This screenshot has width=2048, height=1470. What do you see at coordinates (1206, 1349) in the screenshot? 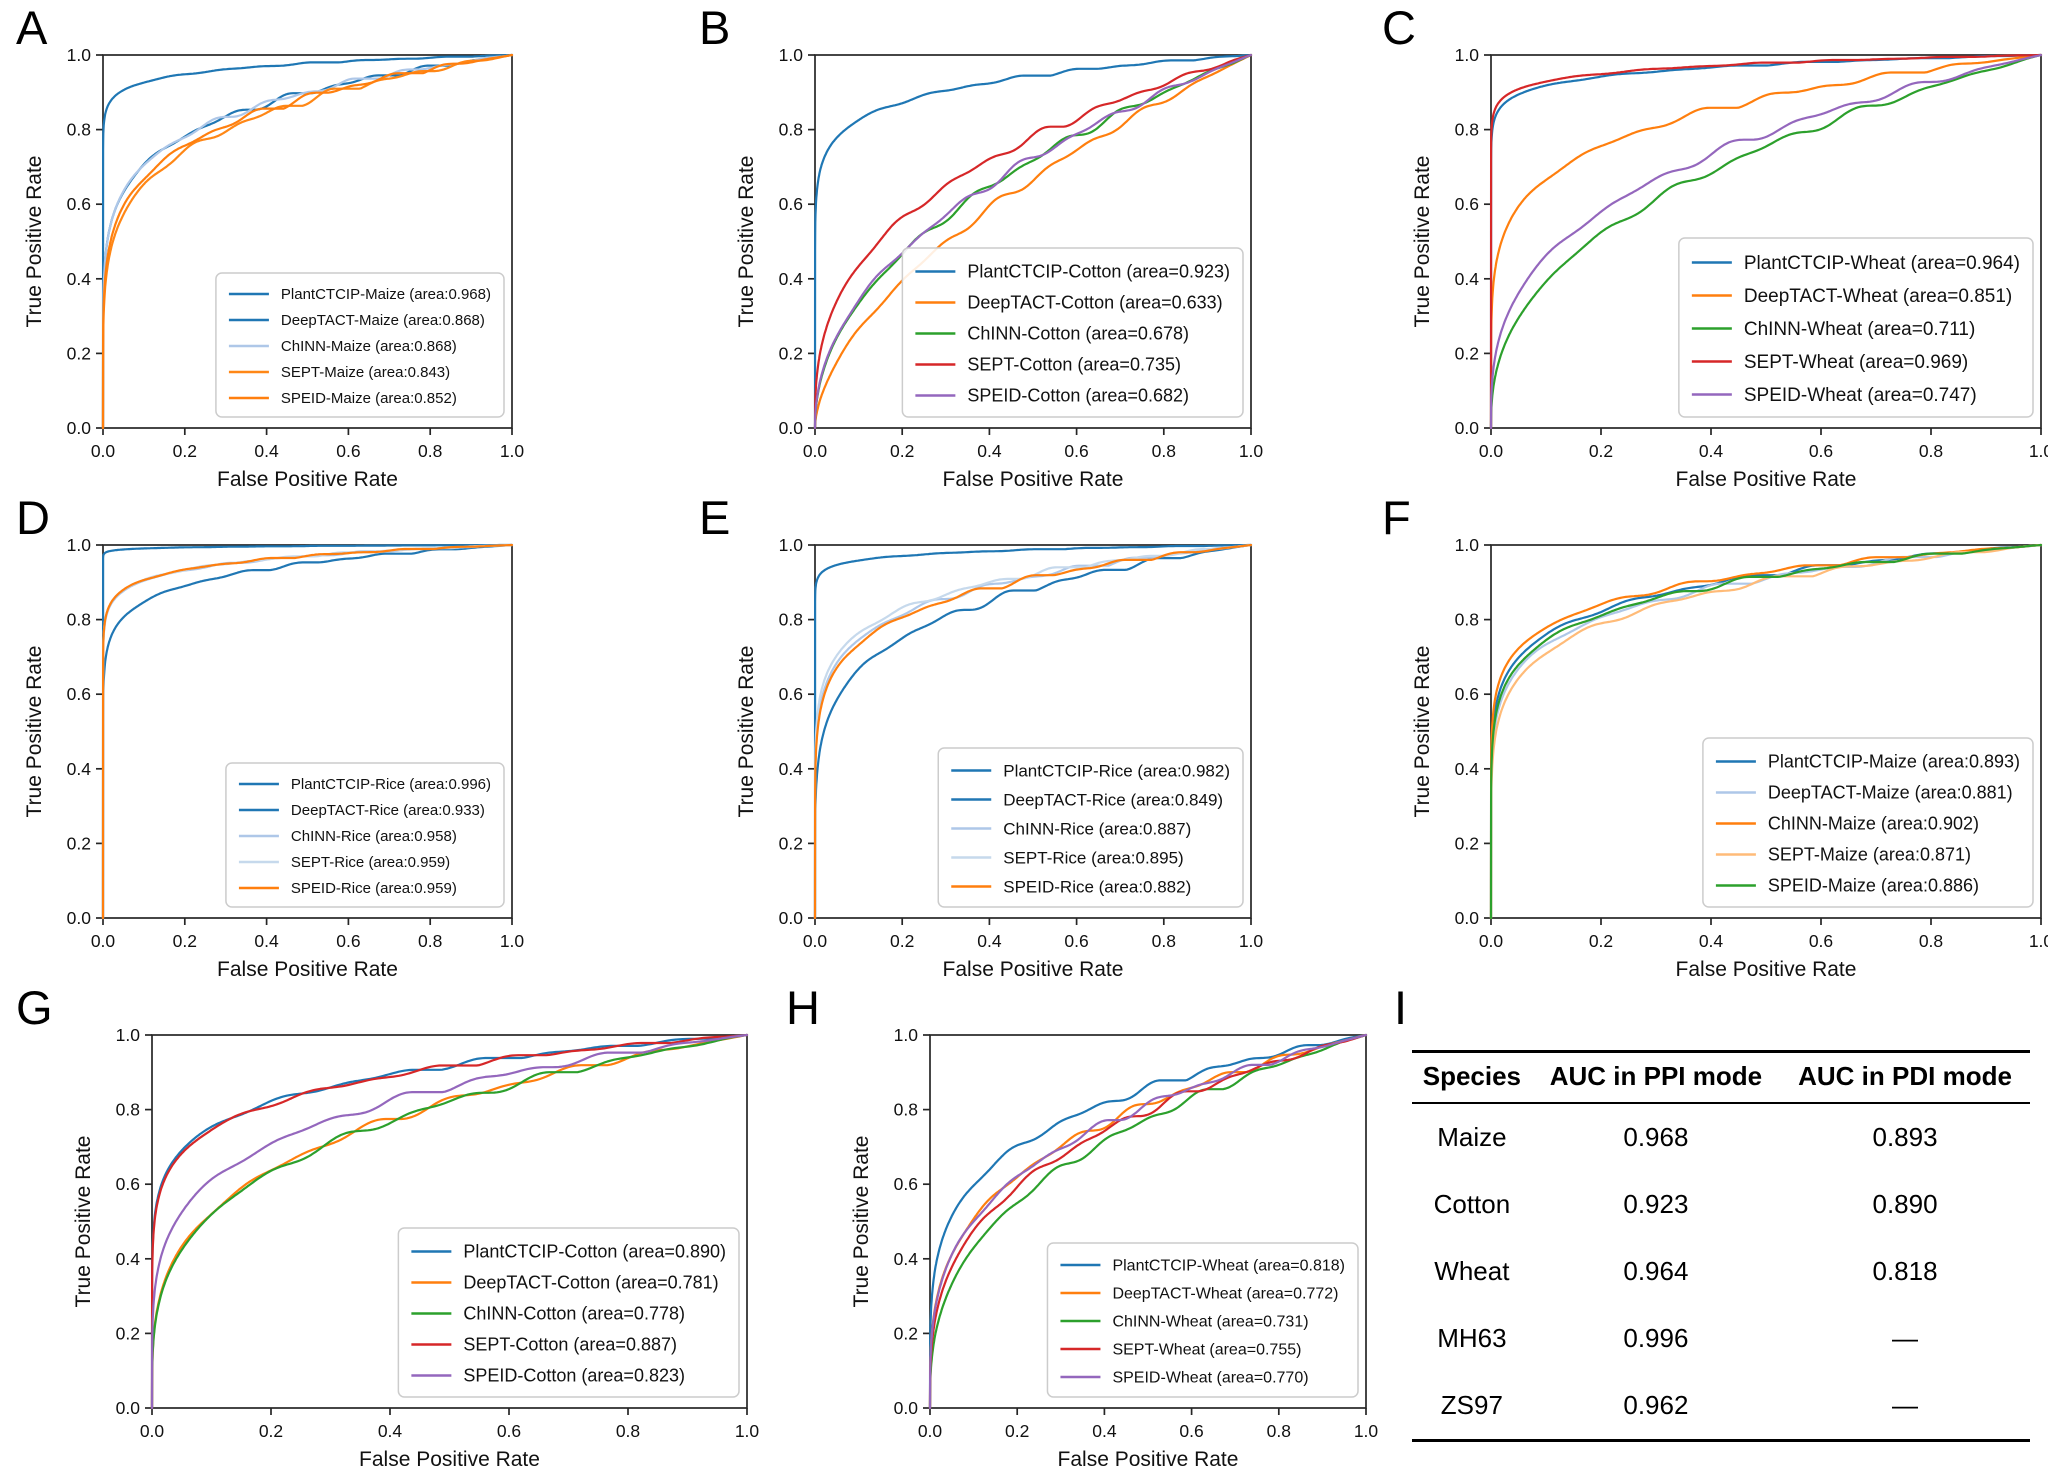
I see `legend-label-SEPT-Wheat: SEPT-Wheat (area=0.755)` at bounding box center [1206, 1349].